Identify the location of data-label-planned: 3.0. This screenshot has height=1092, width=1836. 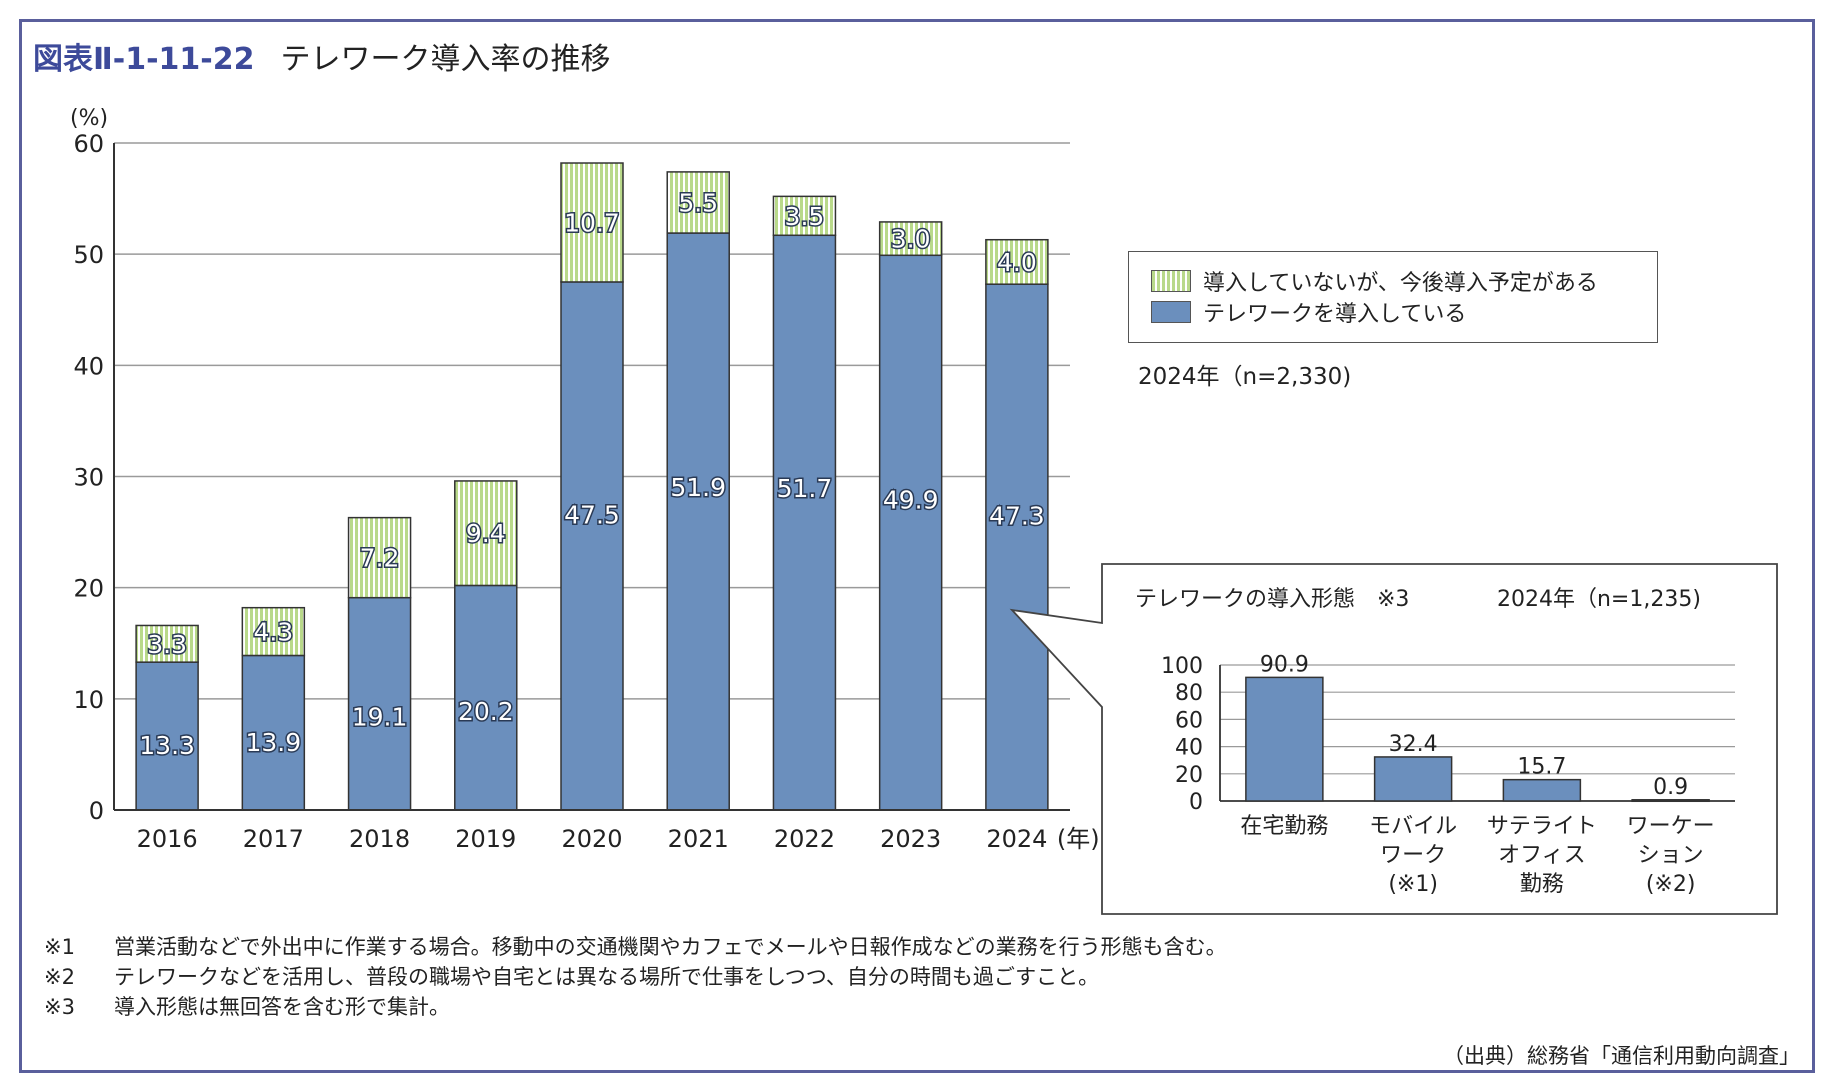
(911, 239).